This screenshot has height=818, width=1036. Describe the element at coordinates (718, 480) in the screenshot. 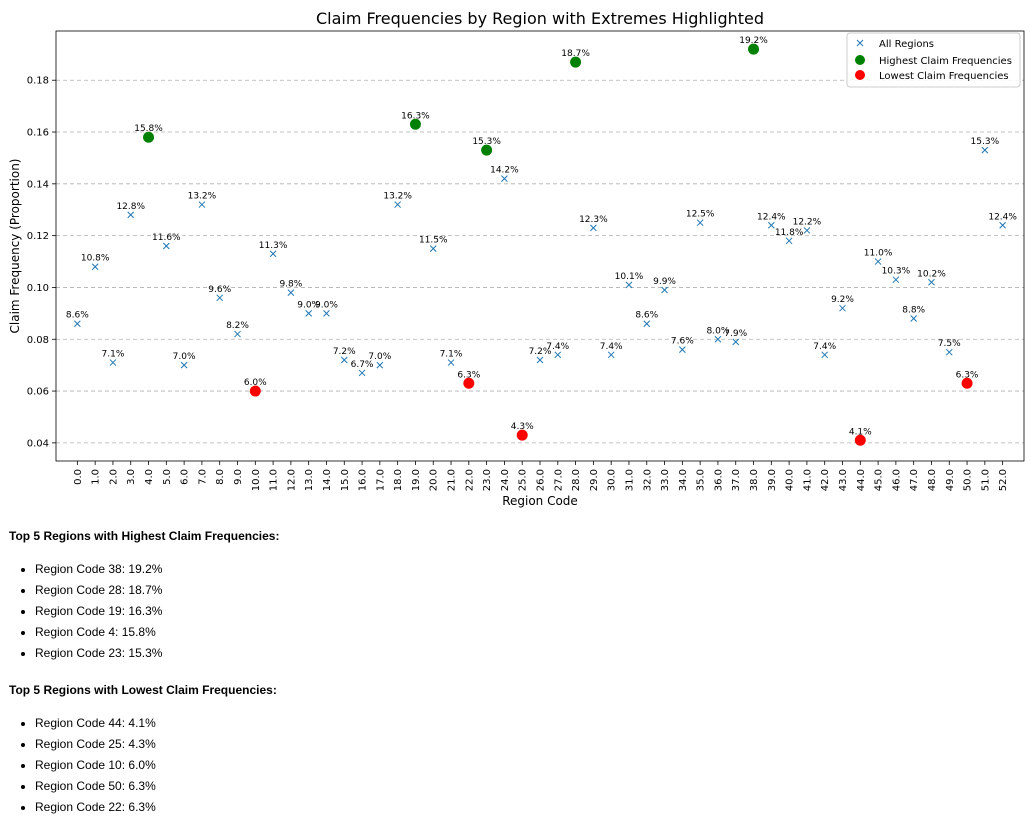

I see `x-tick-label: 36.0` at that location.